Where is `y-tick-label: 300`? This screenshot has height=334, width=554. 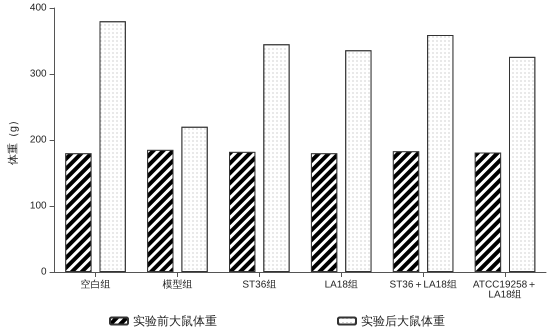
y-tick-label: 300 is located at coordinates (39, 74).